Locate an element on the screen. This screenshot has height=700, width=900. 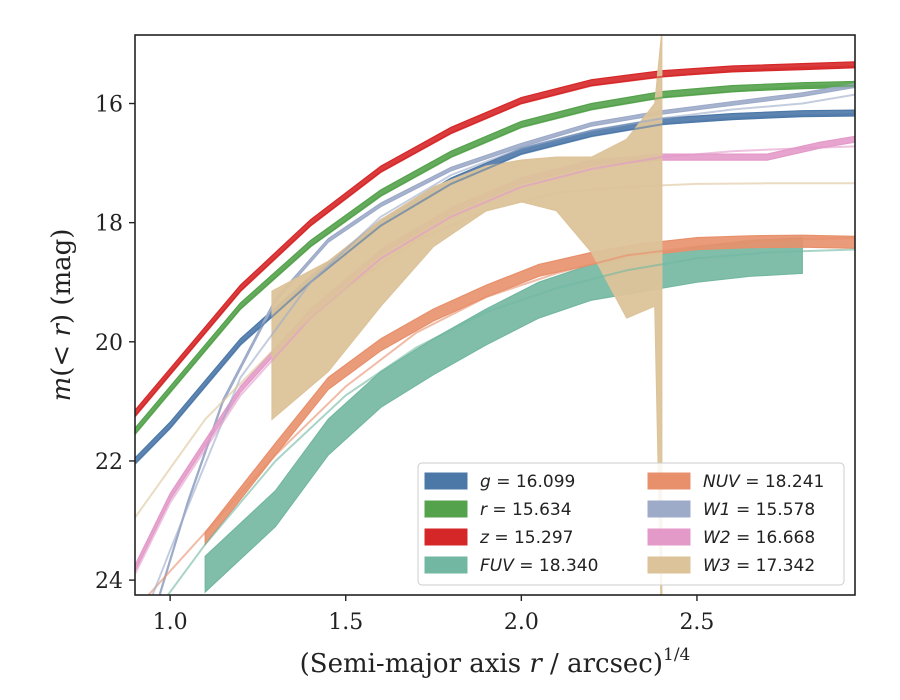
legend-label-fuv: FUV = 18.340 is located at coordinates (539, 566).